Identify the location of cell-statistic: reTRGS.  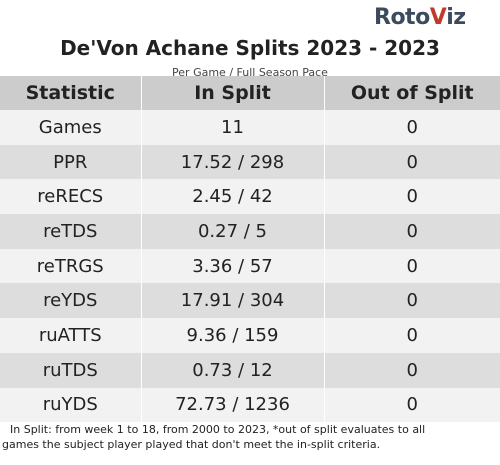
(70, 266).